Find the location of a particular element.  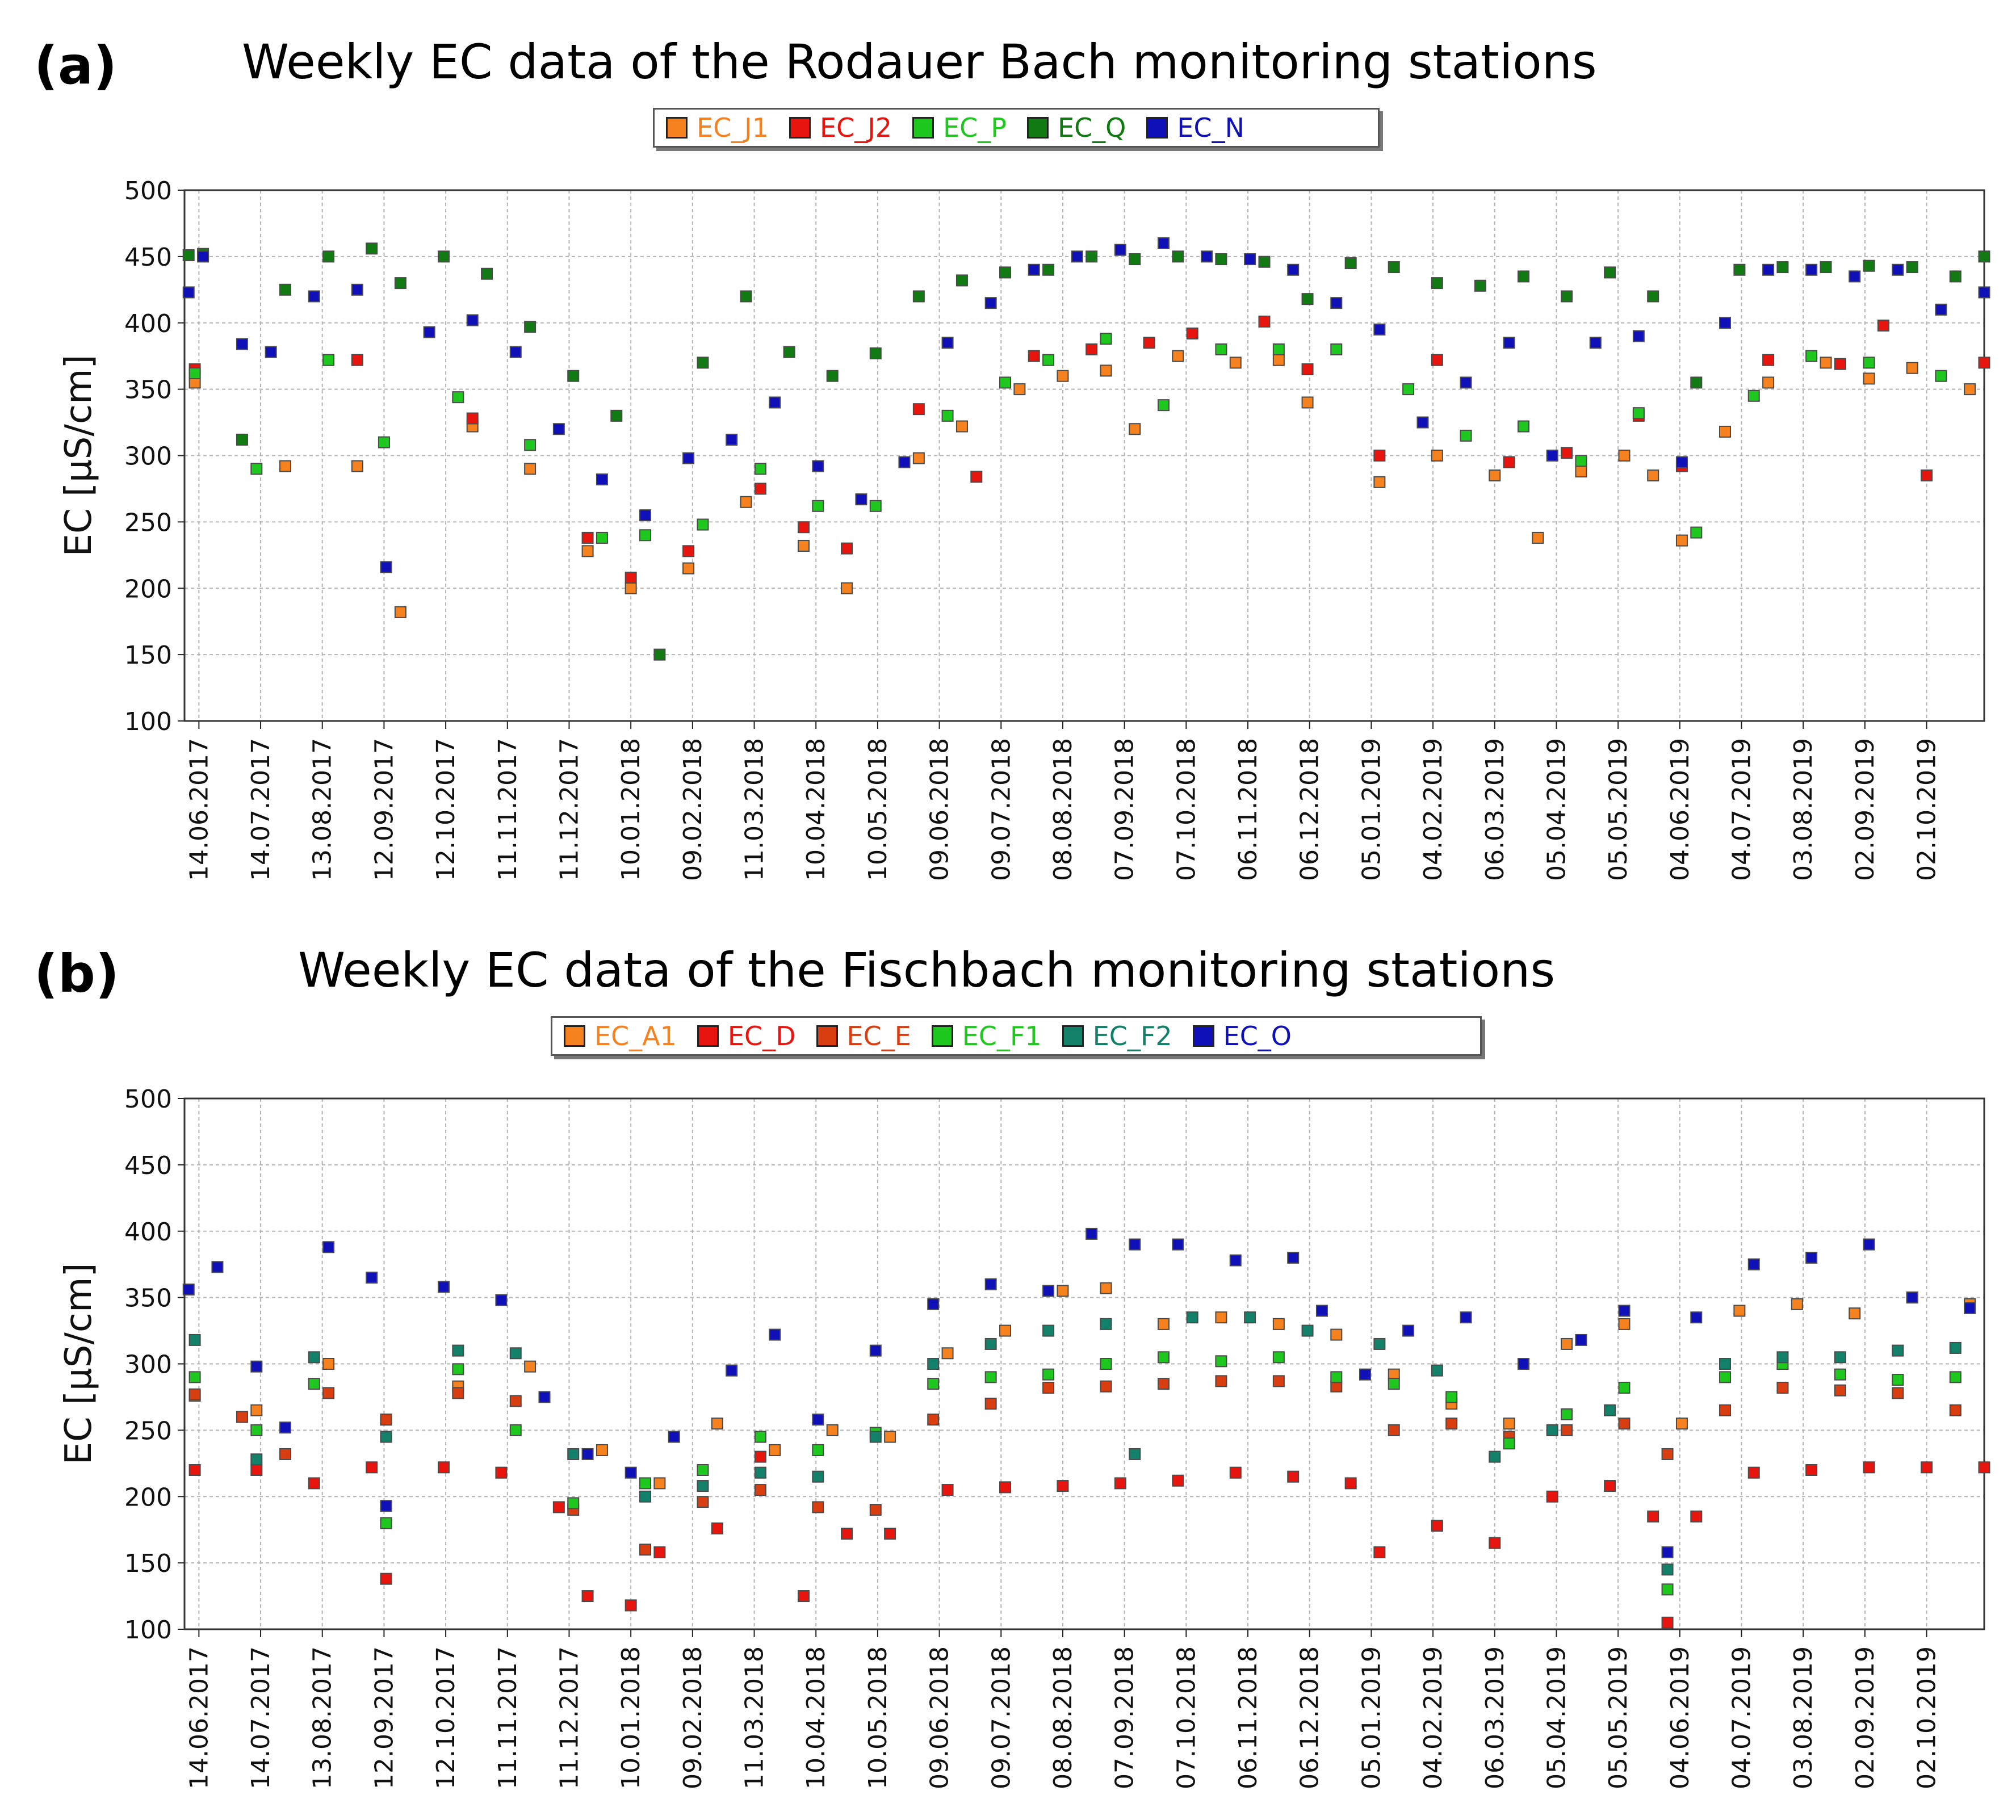

x-tick-label: 02.09.2019 is located at coordinates (1865, 1717).